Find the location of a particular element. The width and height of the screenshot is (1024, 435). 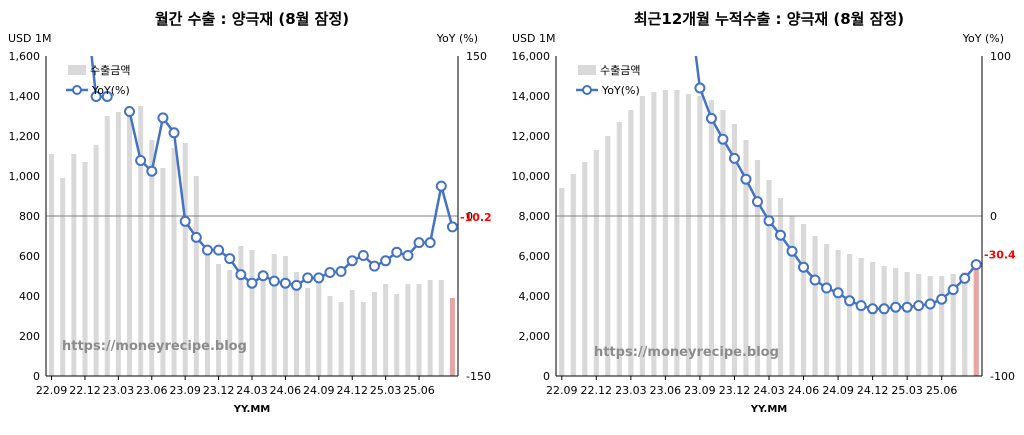

left-tick-label: 14,000 is located at coordinates (531, 96).